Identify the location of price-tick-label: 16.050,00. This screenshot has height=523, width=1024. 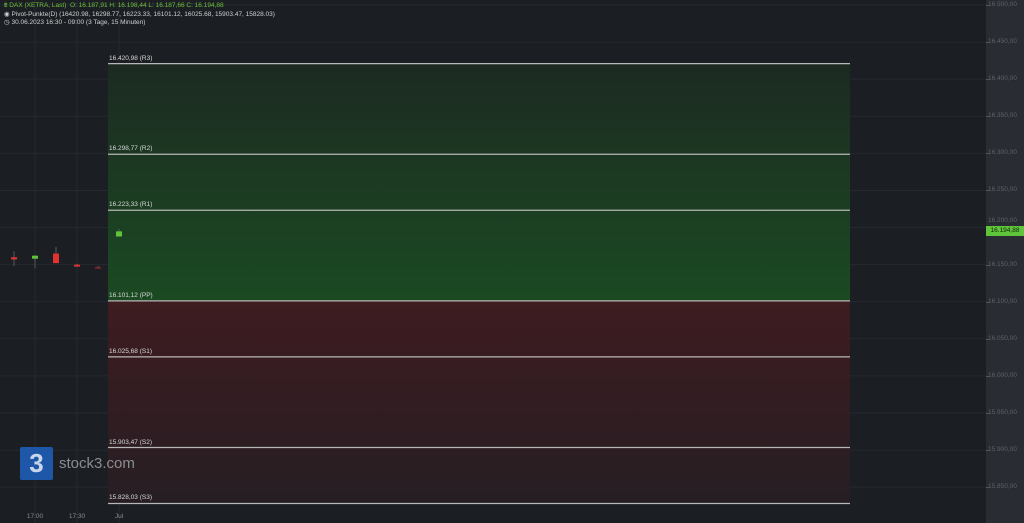
(1002, 338).